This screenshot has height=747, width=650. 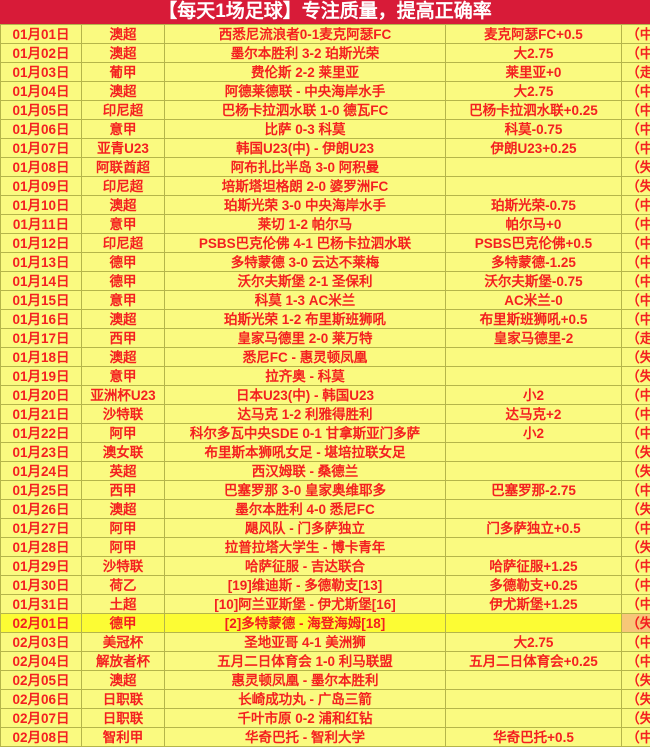 What do you see at coordinates (534, 262) in the screenshot?
I see `cell-tip: 多特蒙德-1.25` at bounding box center [534, 262].